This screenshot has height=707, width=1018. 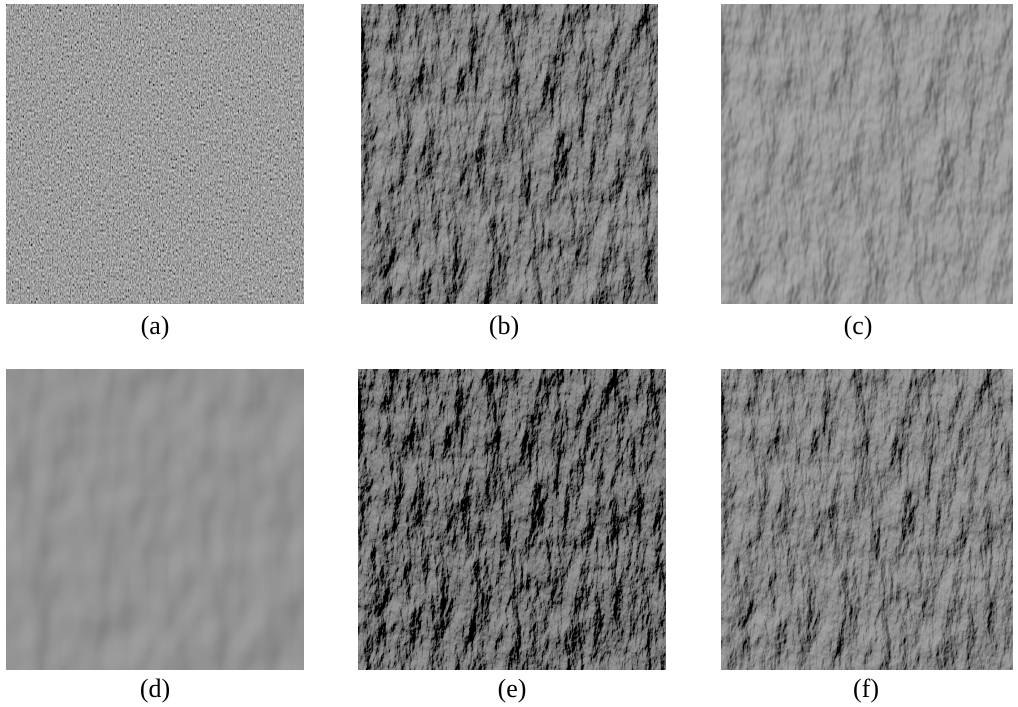 What do you see at coordinates (866, 688) in the screenshot?
I see `caption-f: (f)` at bounding box center [866, 688].